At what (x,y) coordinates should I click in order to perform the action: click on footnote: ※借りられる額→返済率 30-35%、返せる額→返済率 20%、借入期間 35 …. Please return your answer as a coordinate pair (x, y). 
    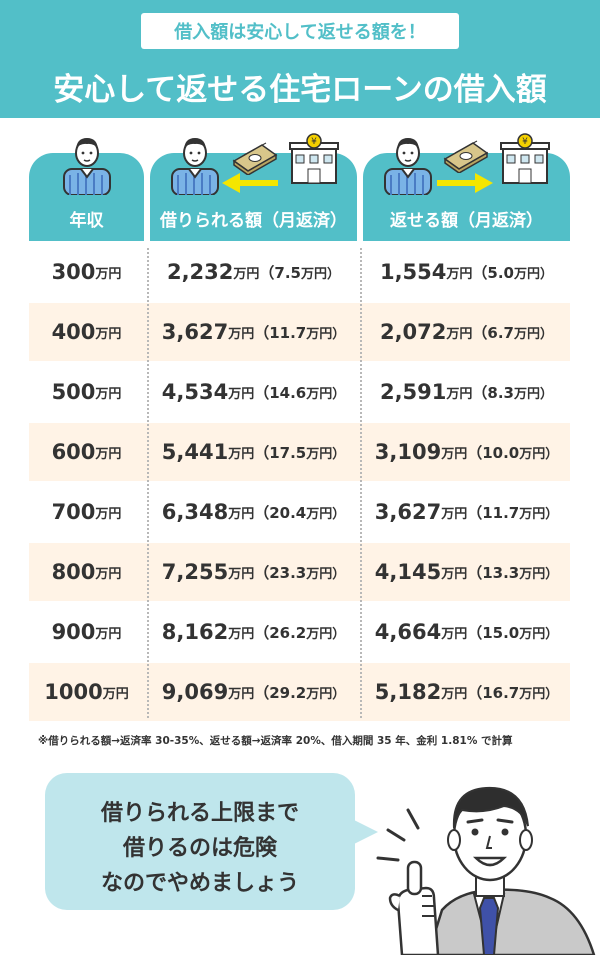
    Looking at the image, I should click on (275, 741).